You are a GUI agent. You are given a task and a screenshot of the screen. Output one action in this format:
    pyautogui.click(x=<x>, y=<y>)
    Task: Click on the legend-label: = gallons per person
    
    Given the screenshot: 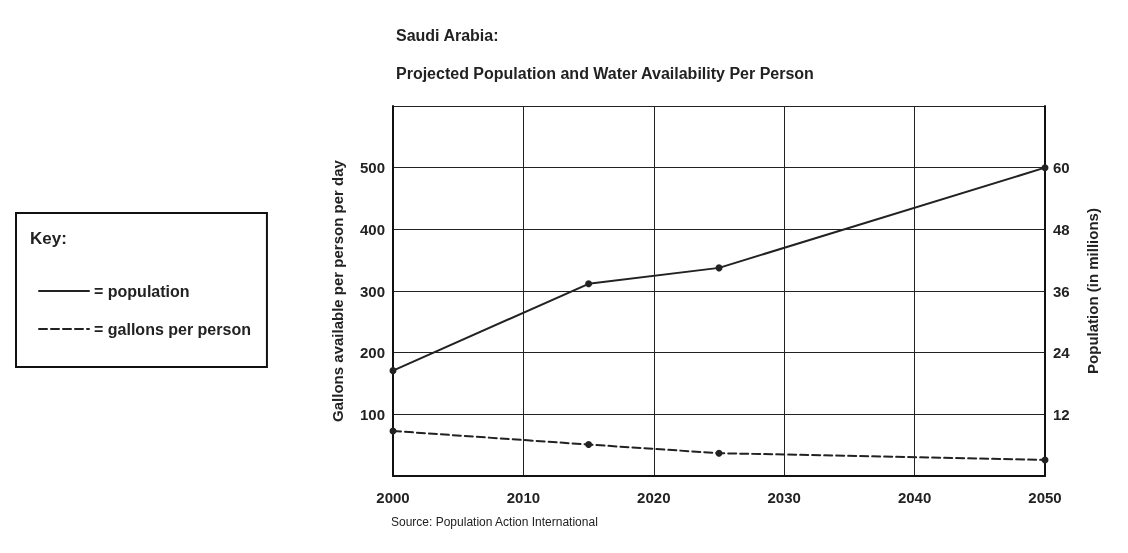 What is the action you would take?
    pyautogui.click(x=172, y=329)
    